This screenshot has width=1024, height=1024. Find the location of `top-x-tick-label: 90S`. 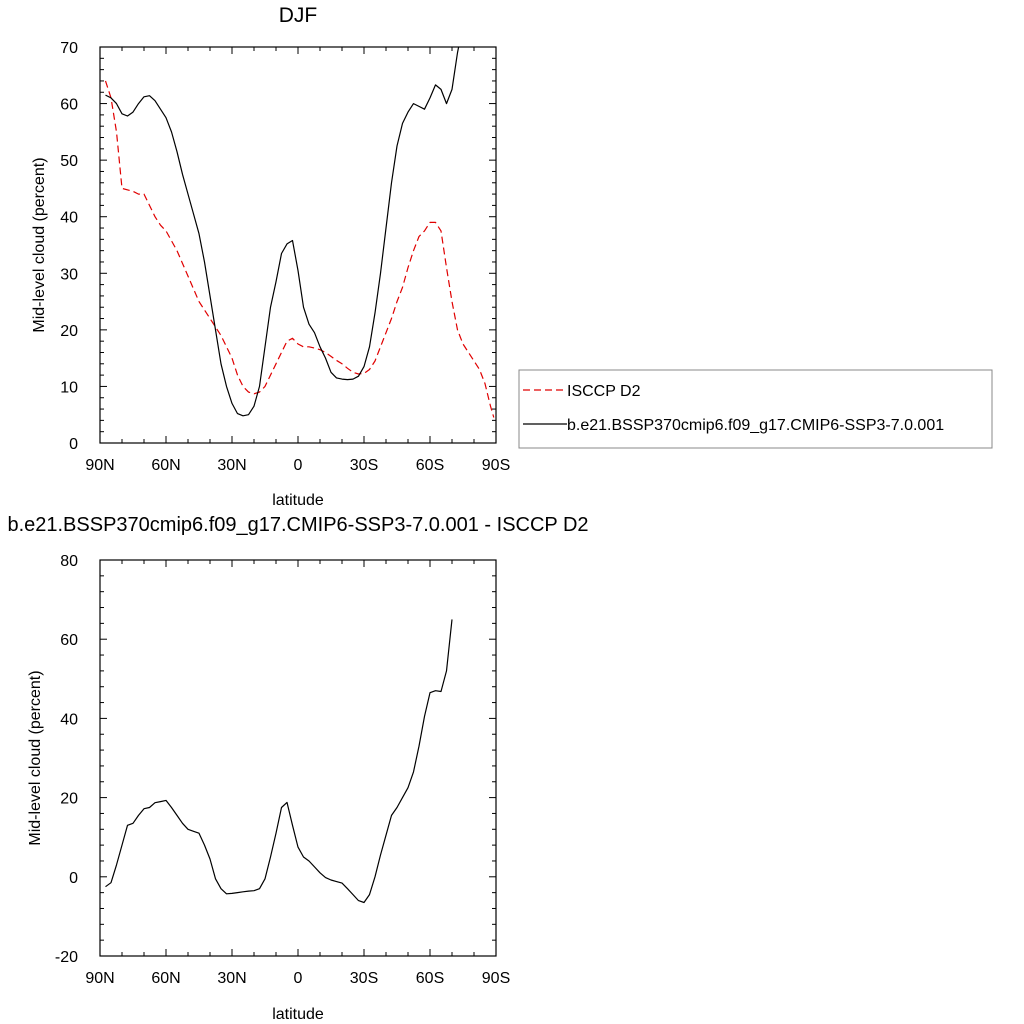

top-x-tick-label: 90S is located at coordinates (496, 465).